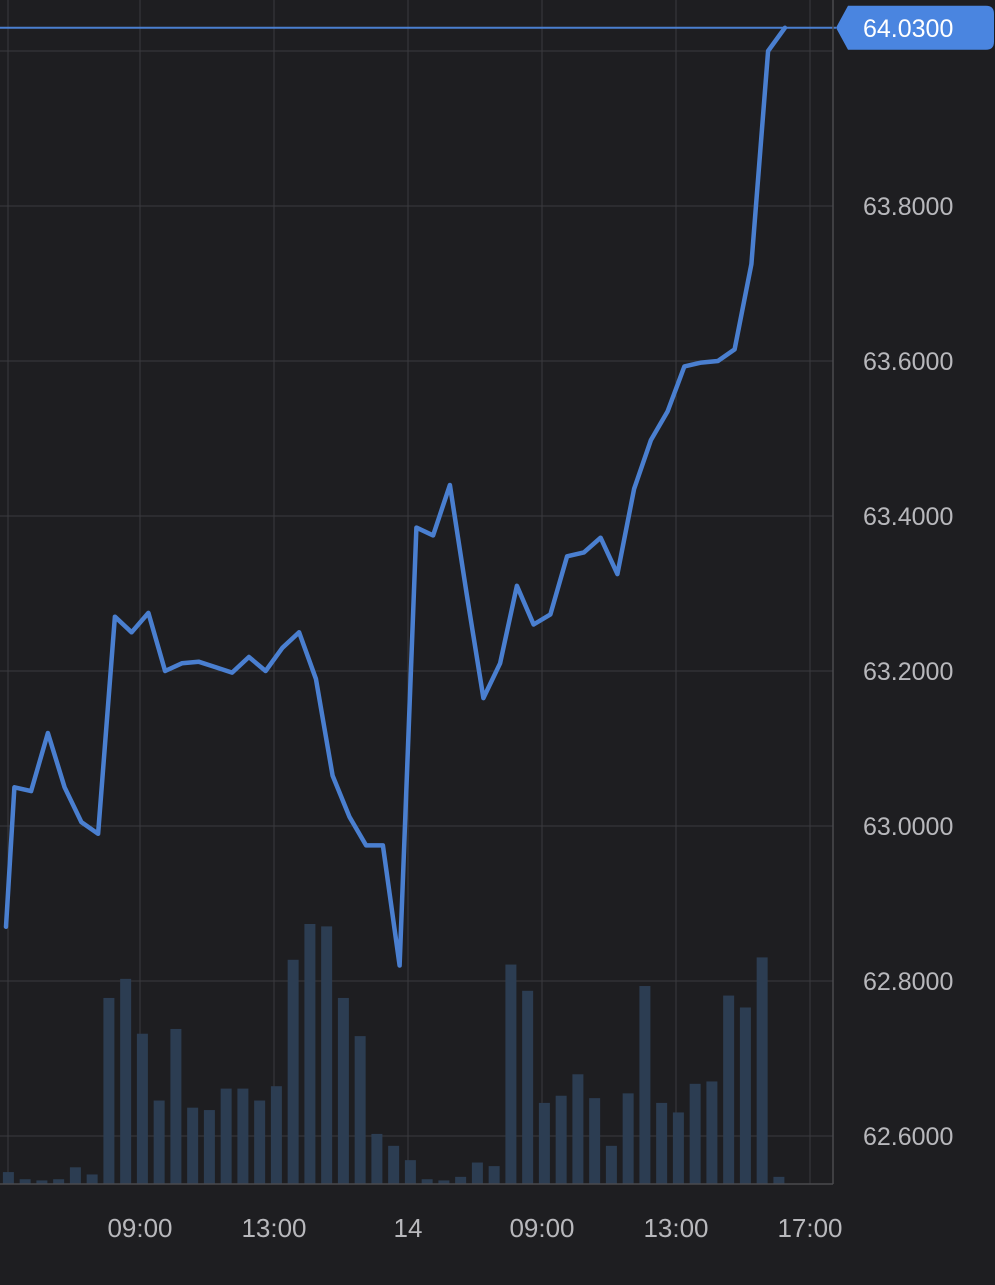  Describe the element at coordinates (908, 672) in the screenshot. I see `y-tick-label: 63.2000` at that location.